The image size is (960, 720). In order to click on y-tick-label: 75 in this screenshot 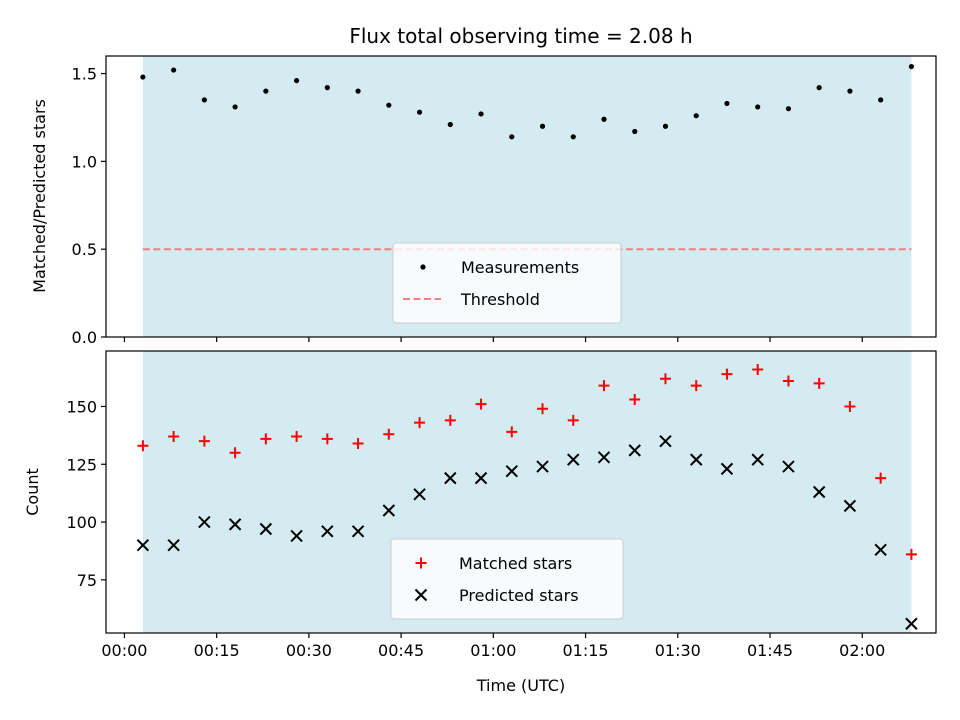, I will do `click(87, 580)`.